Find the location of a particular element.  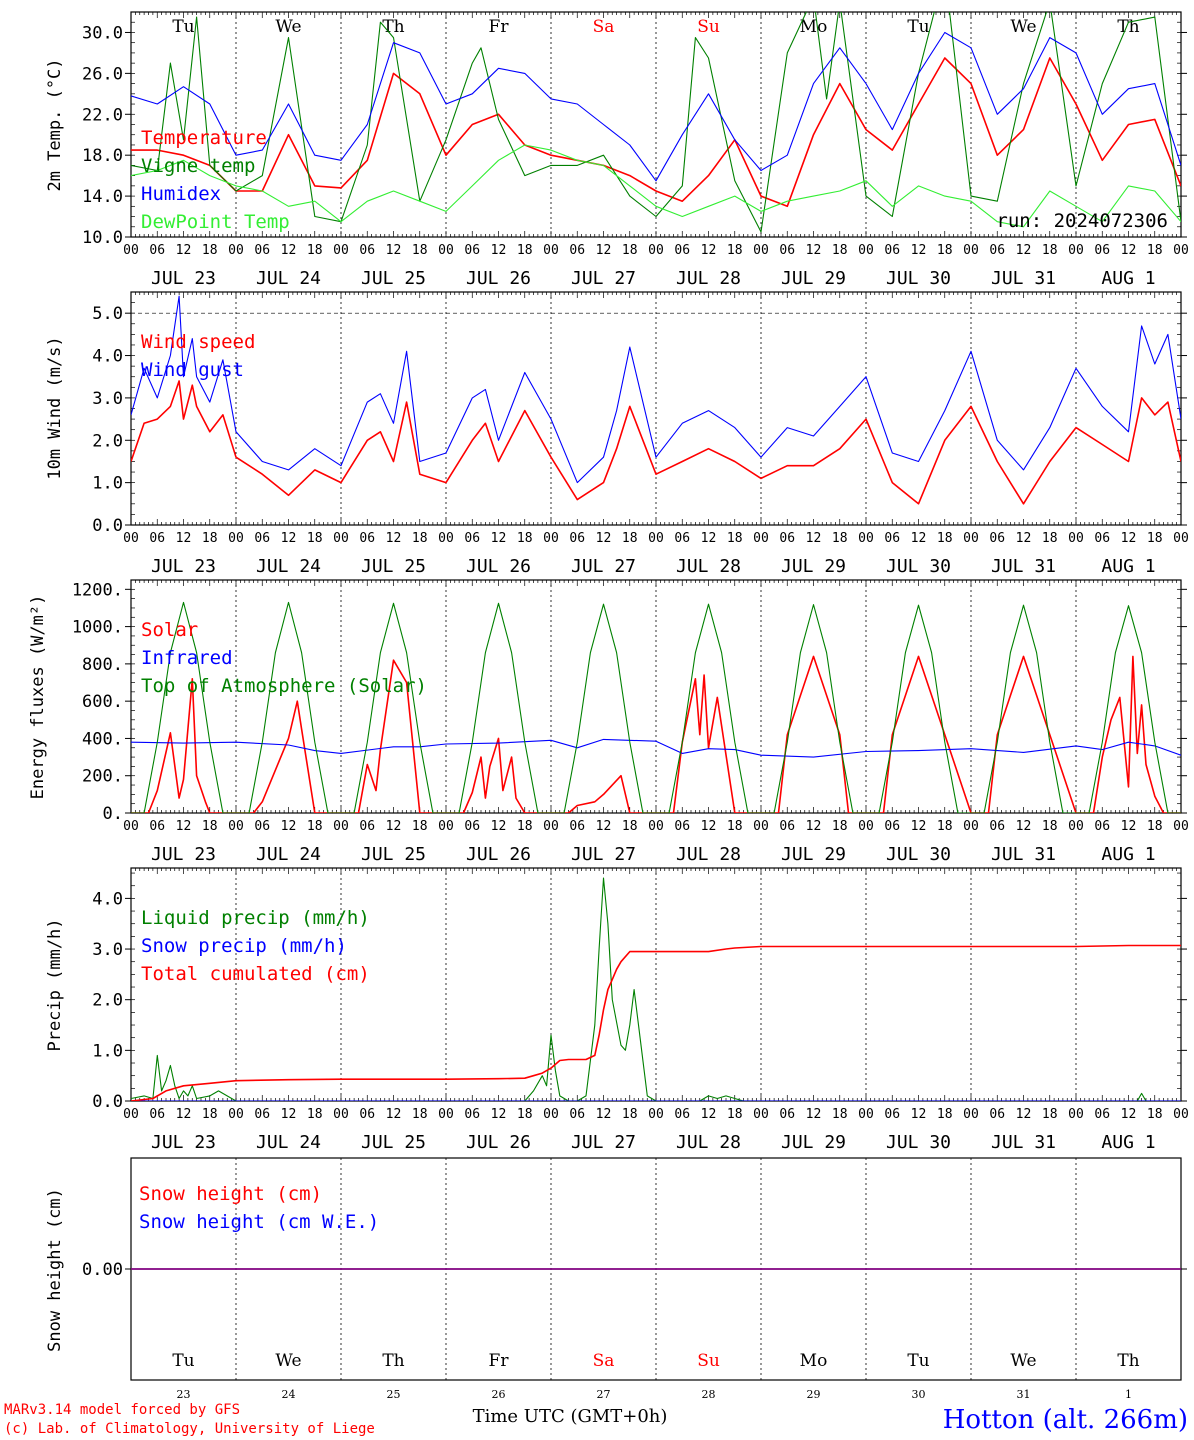

y-axis-label: Snow height (cm) is located at coordinates (55, 1270).